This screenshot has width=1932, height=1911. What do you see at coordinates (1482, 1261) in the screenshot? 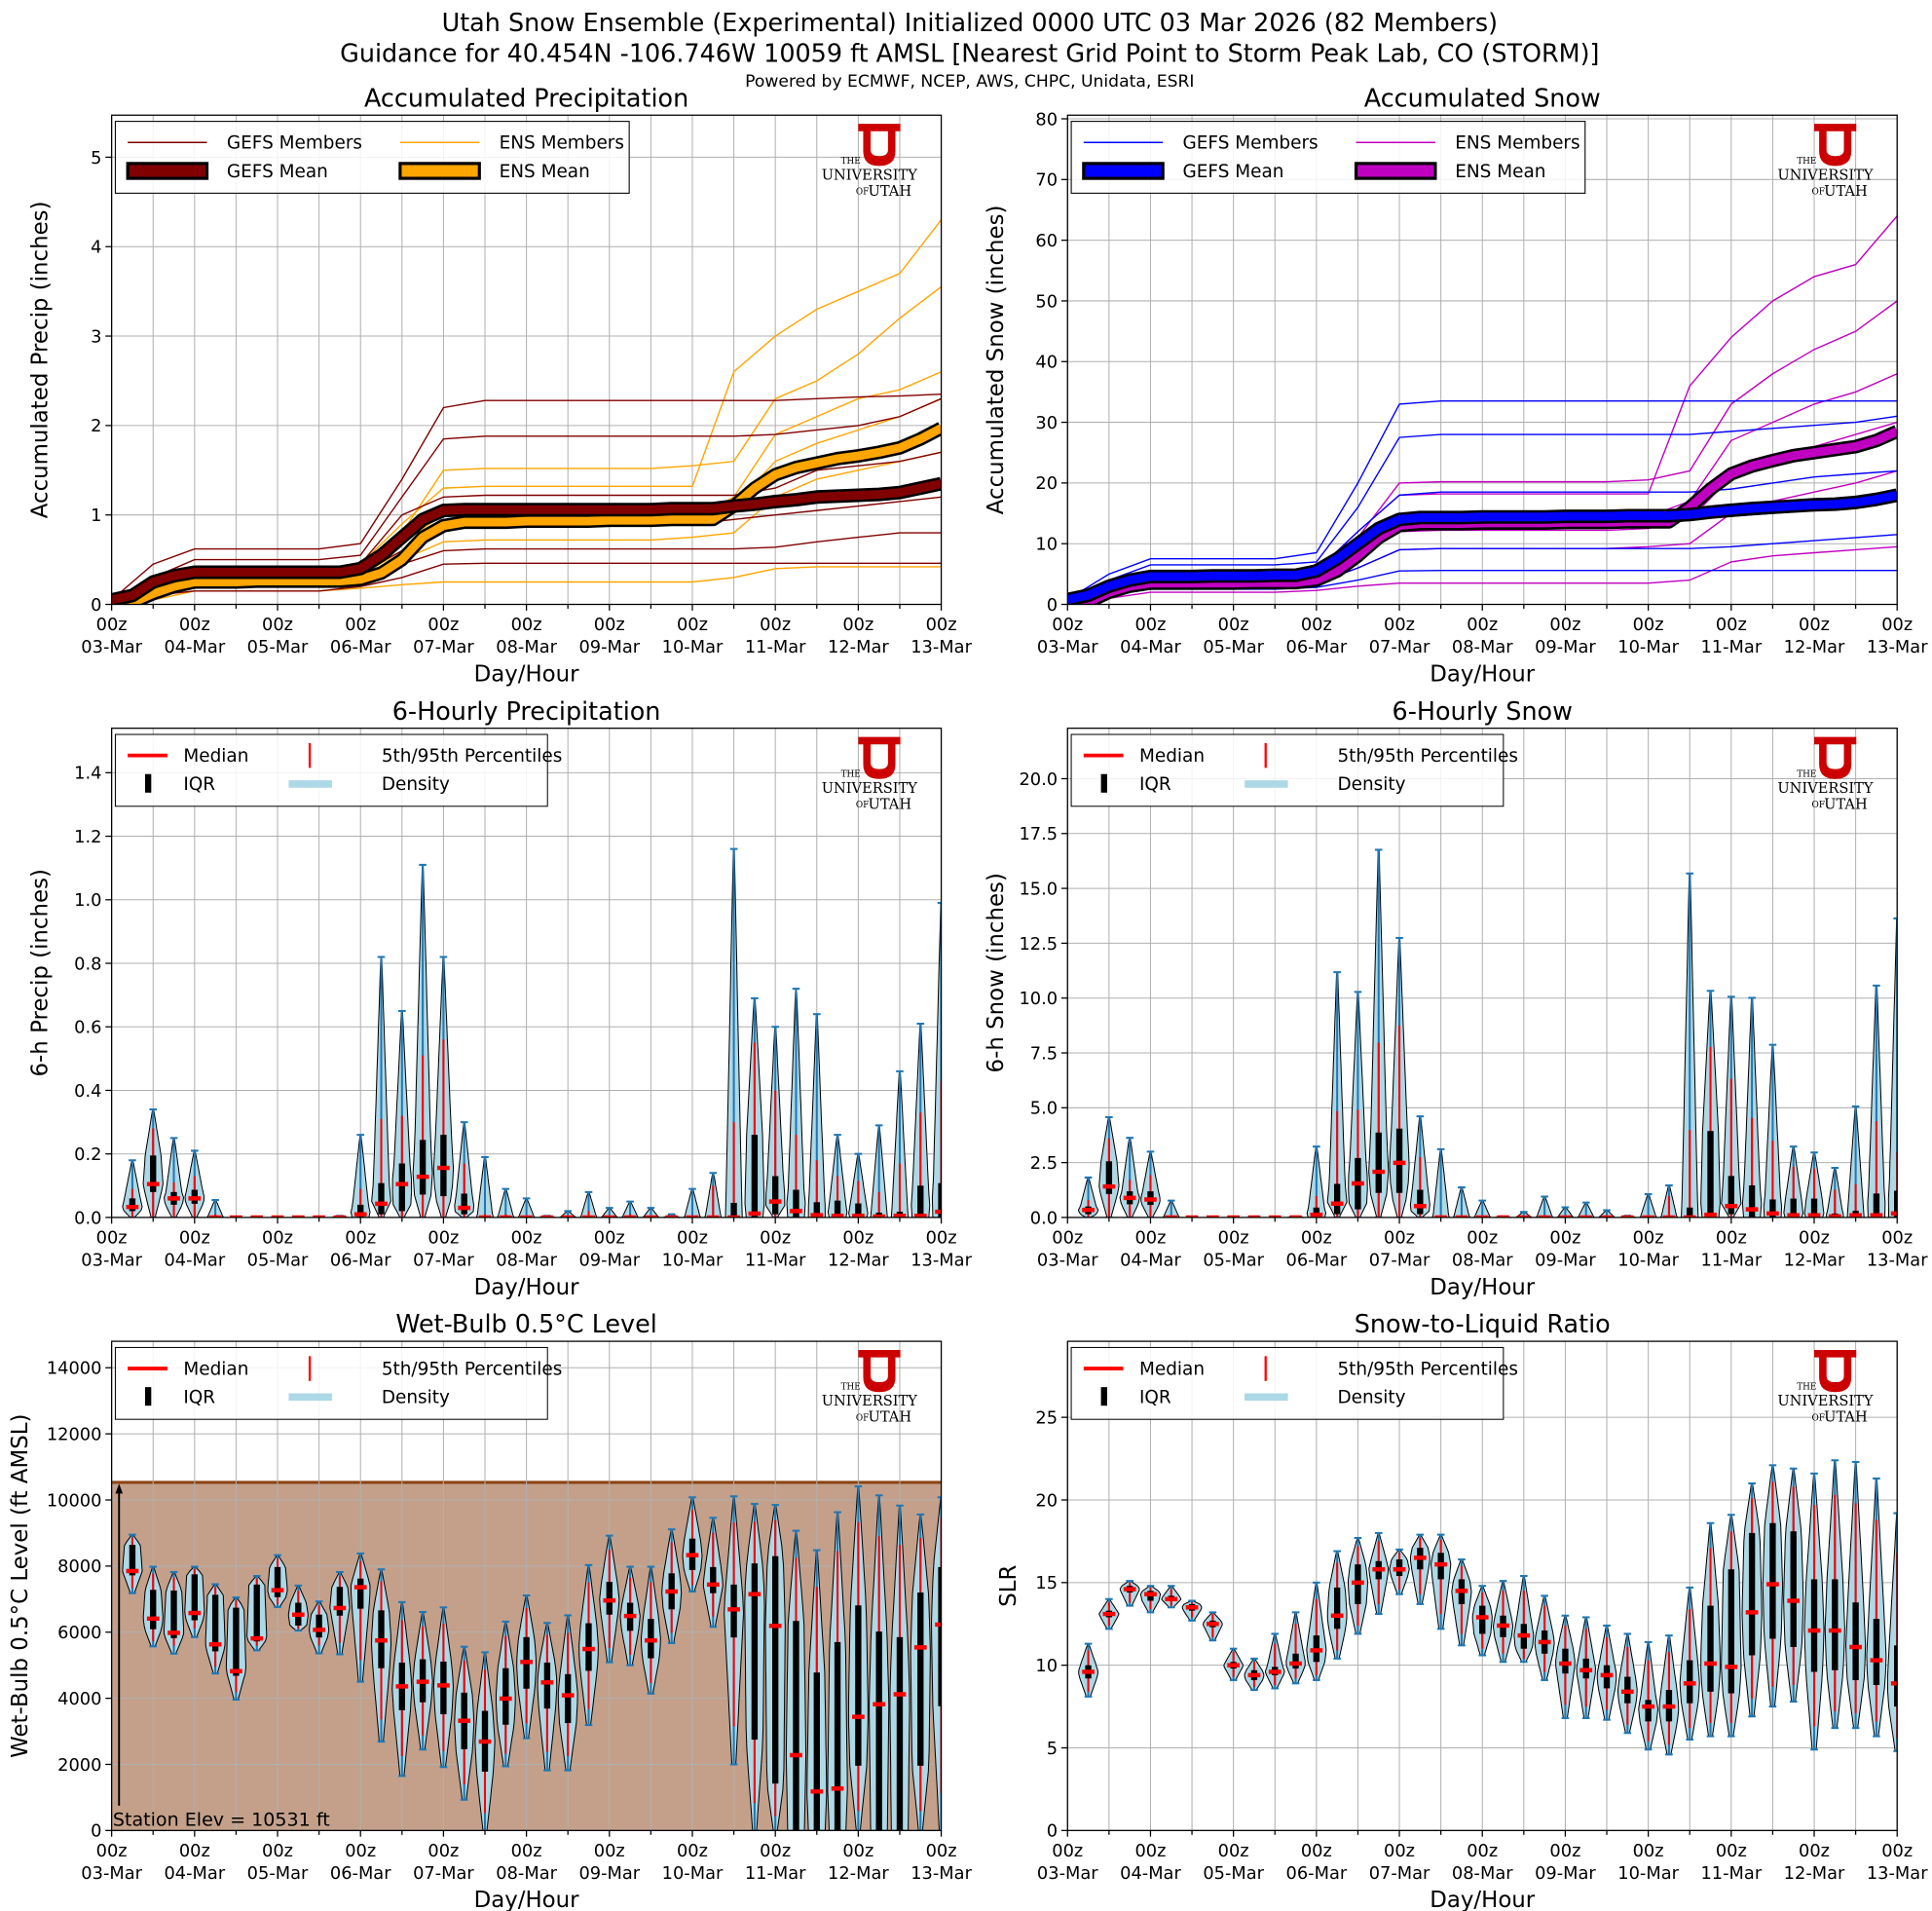
I see `x-tick-label-date: 08-Mar` at bounding box center [1482, 1261].